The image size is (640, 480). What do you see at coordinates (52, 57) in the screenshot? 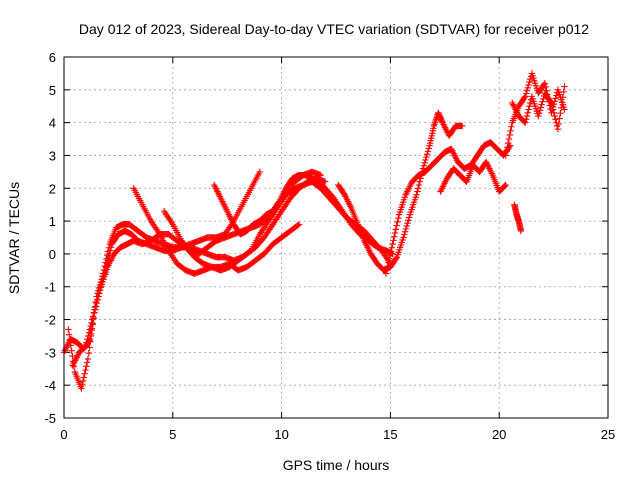
I see `y-tick-label: 6` at bounding box center [52, 57].